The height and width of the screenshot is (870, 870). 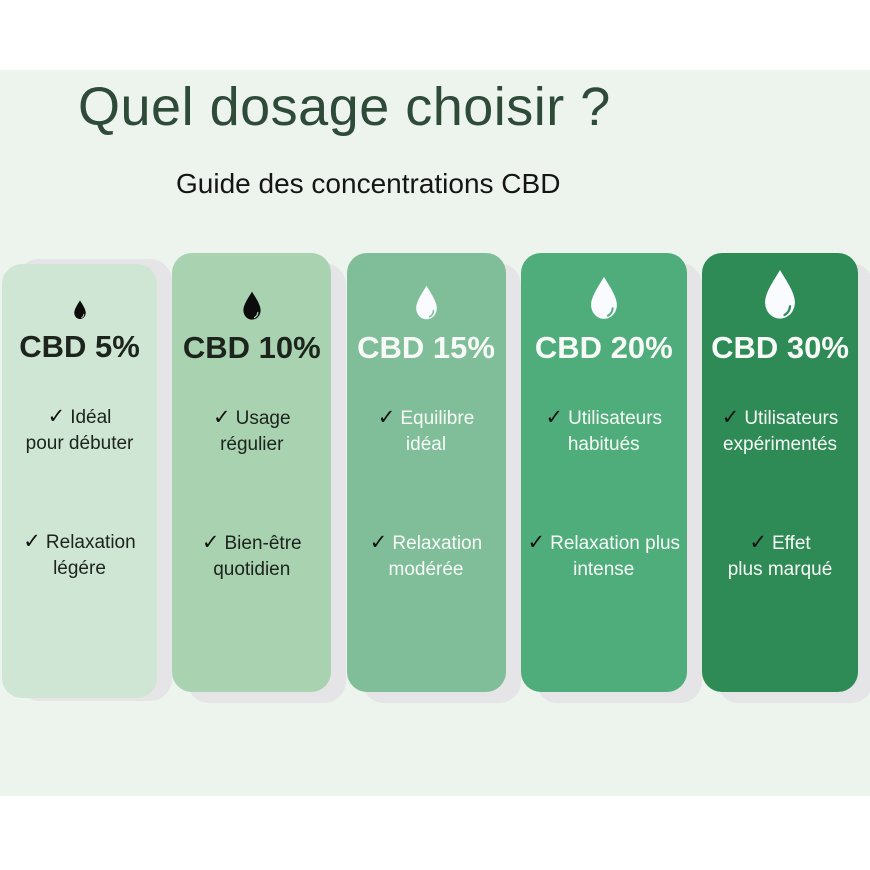 I want to click on benefit-line: habitués, so click(x=603, y=444).